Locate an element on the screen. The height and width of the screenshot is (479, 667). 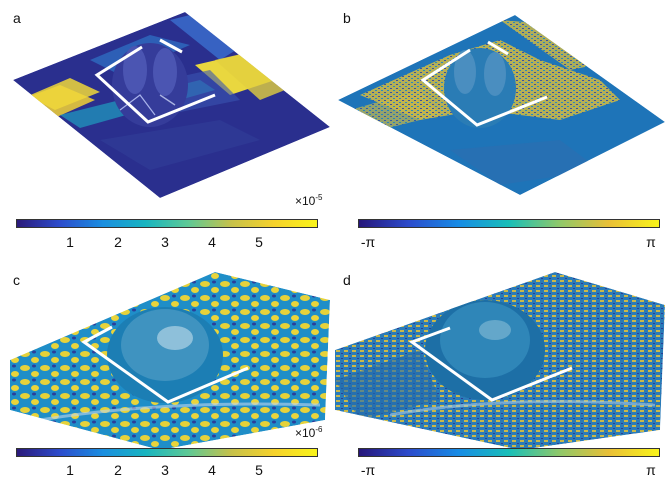
panel-letter-b: b is located at coordinates (347, 18).